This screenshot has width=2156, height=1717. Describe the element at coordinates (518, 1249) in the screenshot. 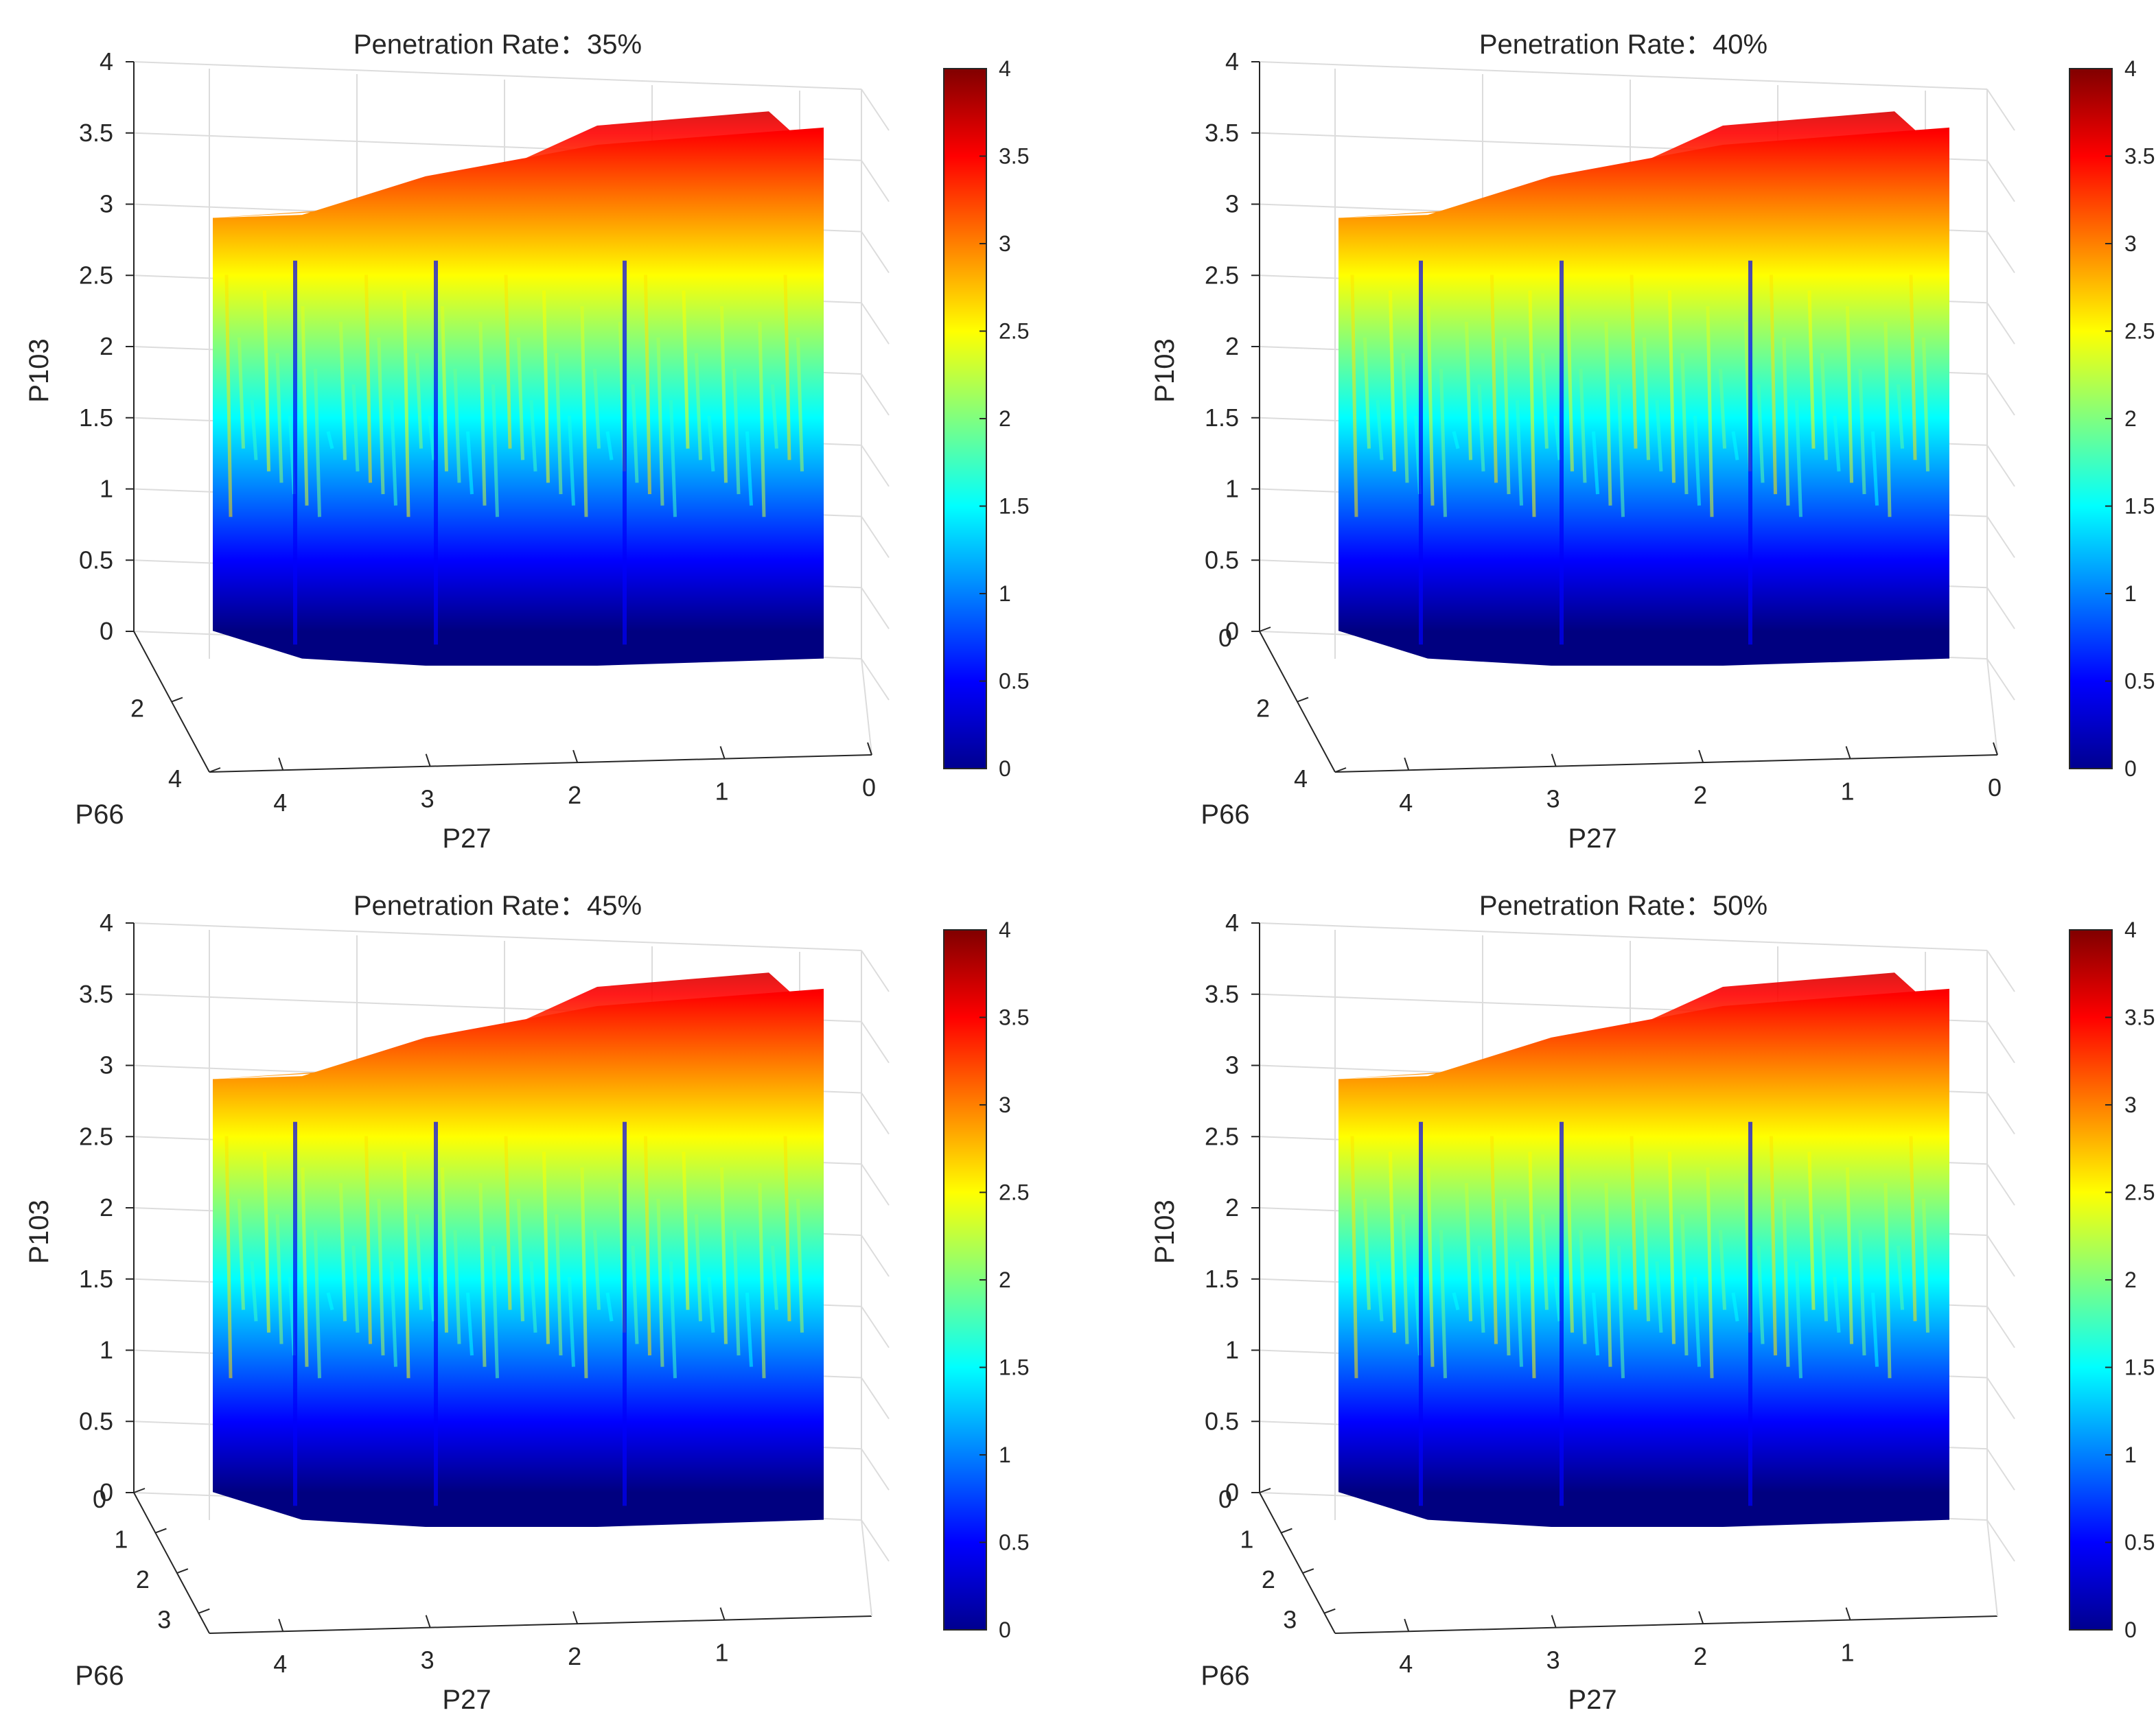

I see `surface` at that location.